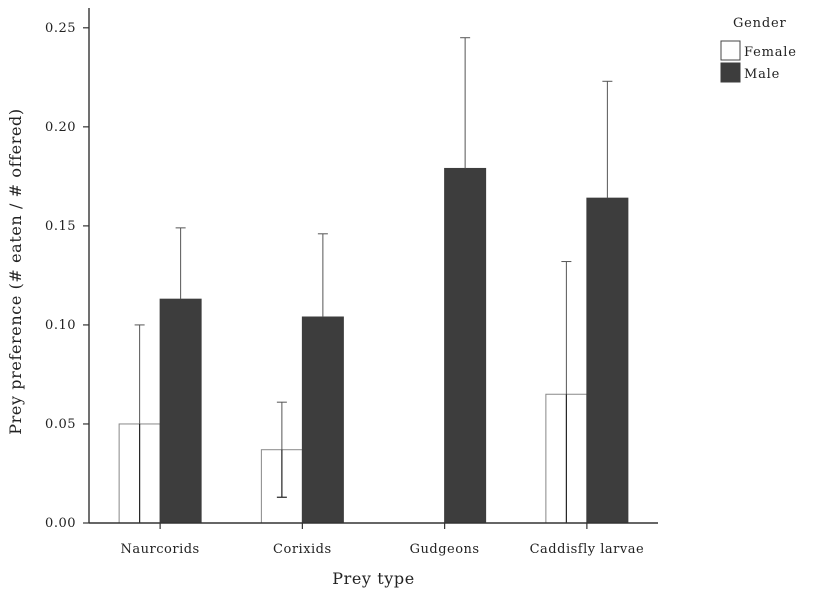 Image resolution: width=816 pixels, height=590 pixels. Describe the element at coordinates (762, 74) in the screenshot. I see `legend-label-male: Male` at that location.